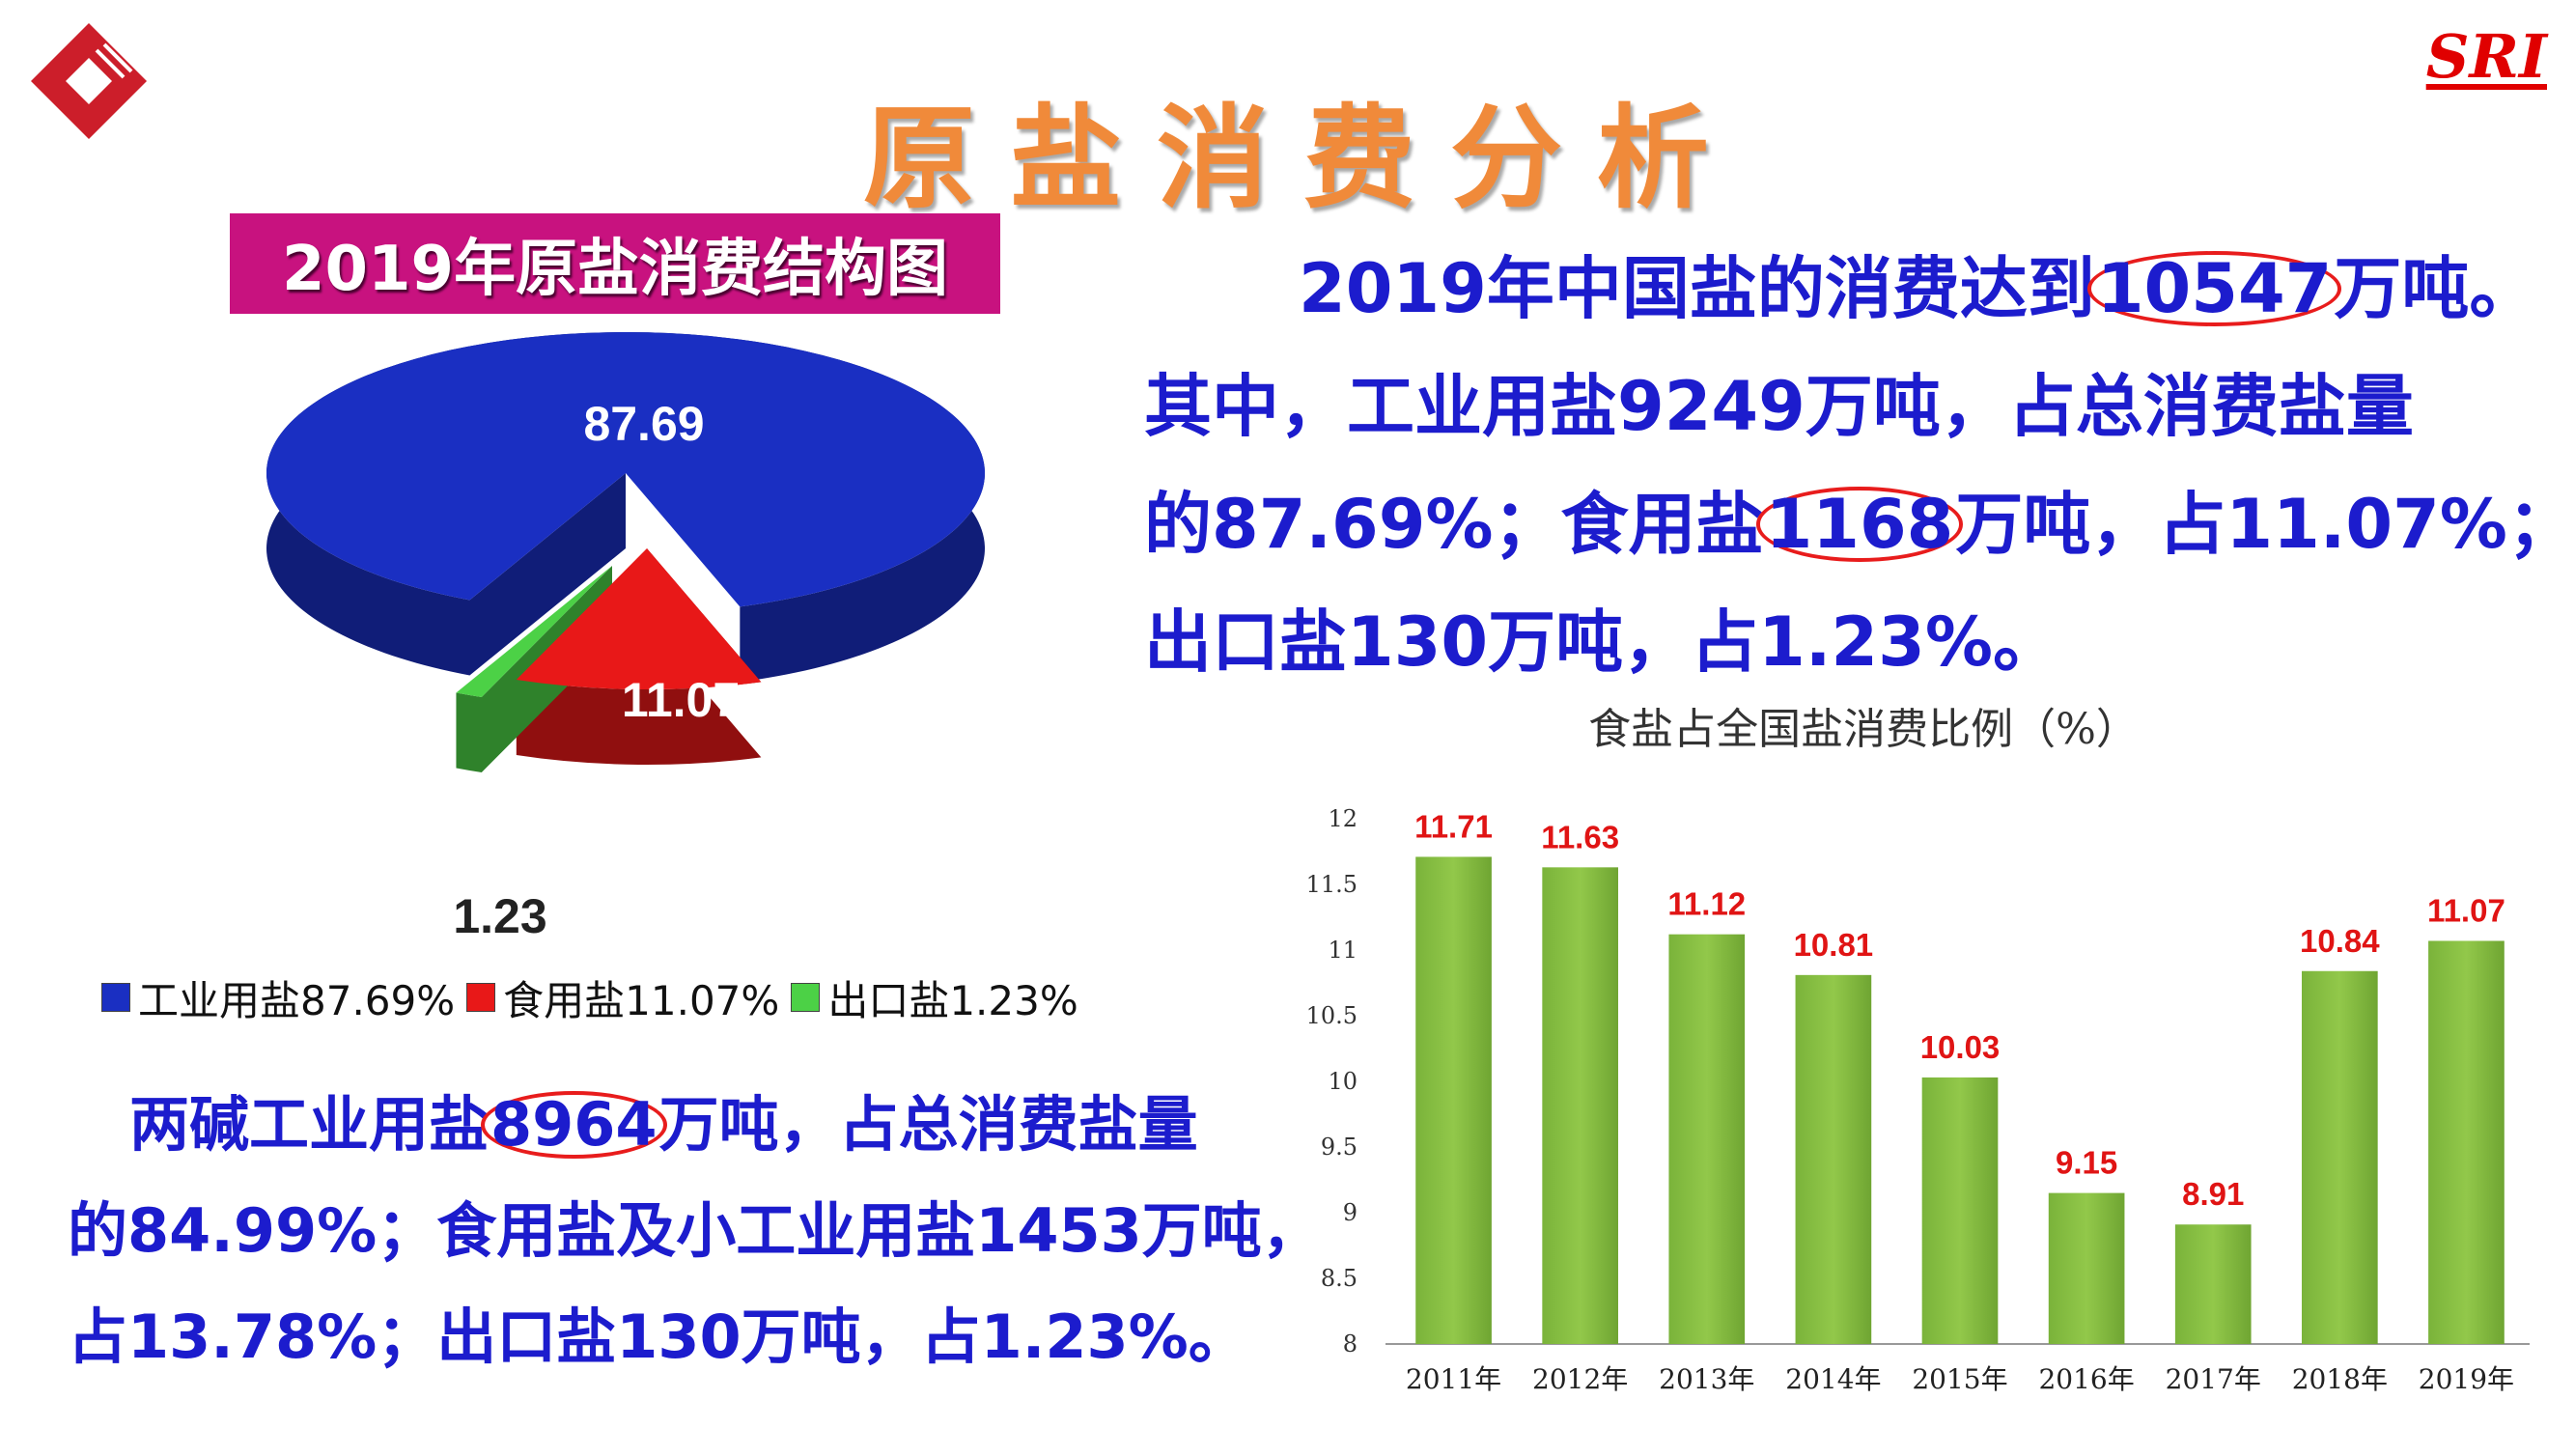  Describe the element at coordinates (1453, 1100) in the screenshot. I see `bar-2011年` at that location.